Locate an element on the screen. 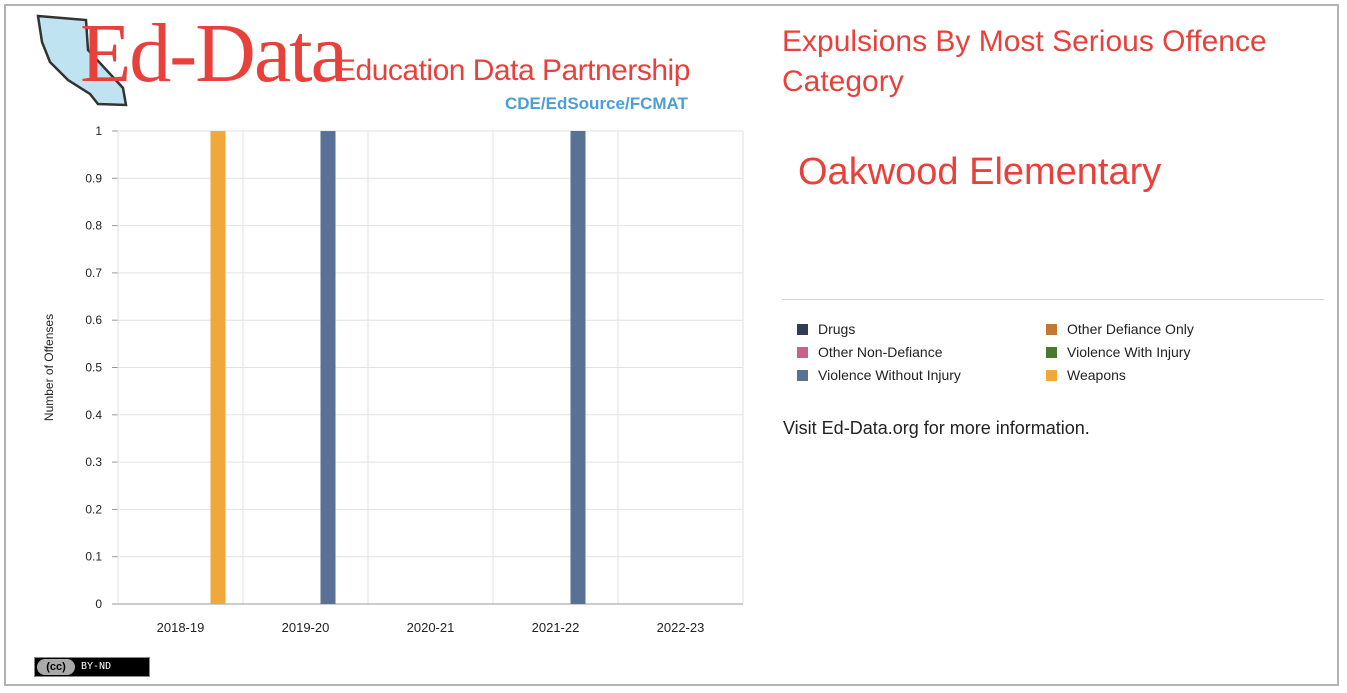  legend-item: Other Non-Defiance is located at coordinates (870, 352).